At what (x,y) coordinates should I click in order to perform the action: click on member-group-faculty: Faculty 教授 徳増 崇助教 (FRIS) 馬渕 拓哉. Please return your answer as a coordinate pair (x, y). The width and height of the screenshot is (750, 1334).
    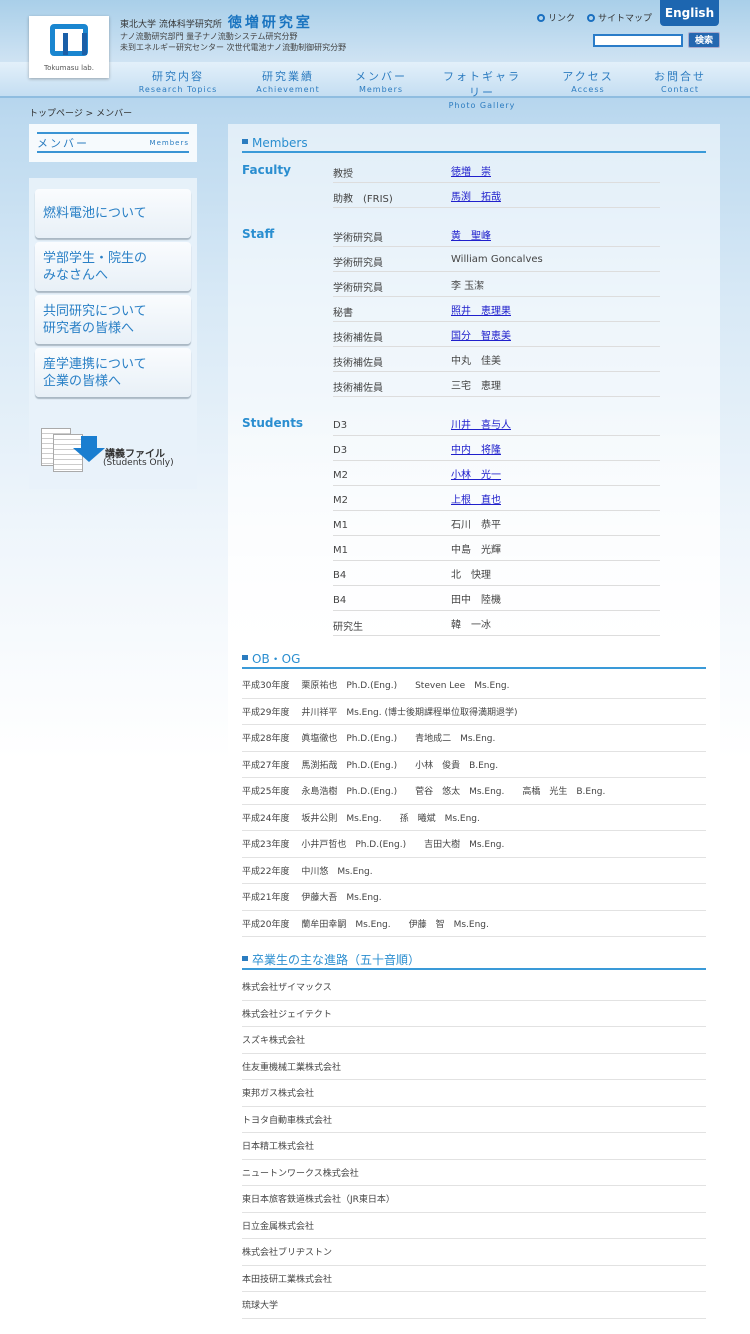
    Looking at the image, I should click on (451, 183).